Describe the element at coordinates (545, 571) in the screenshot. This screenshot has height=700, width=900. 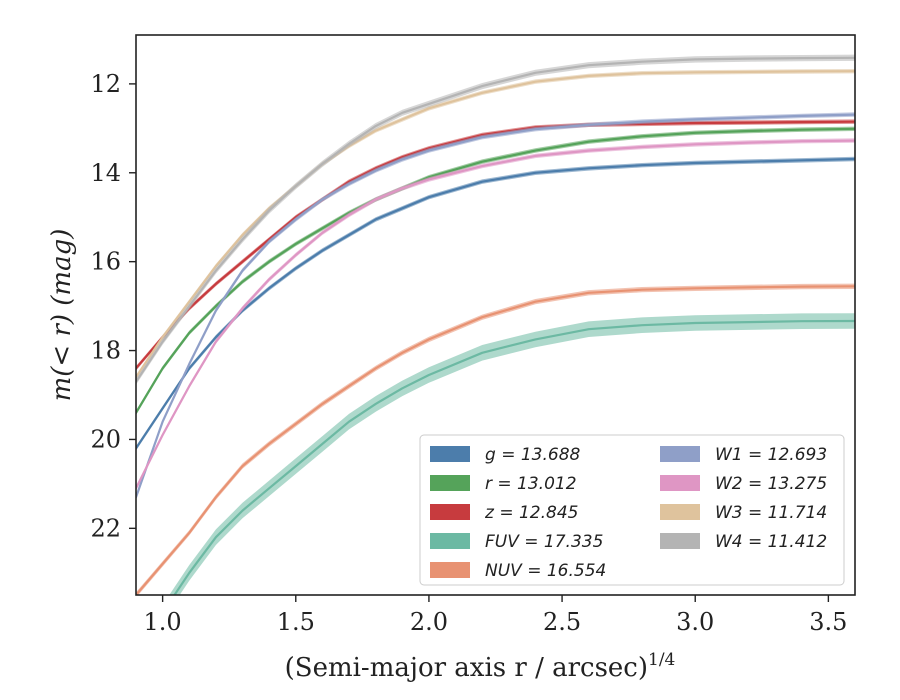
I see `legend-label-4: NUV = 16.554` at that location.